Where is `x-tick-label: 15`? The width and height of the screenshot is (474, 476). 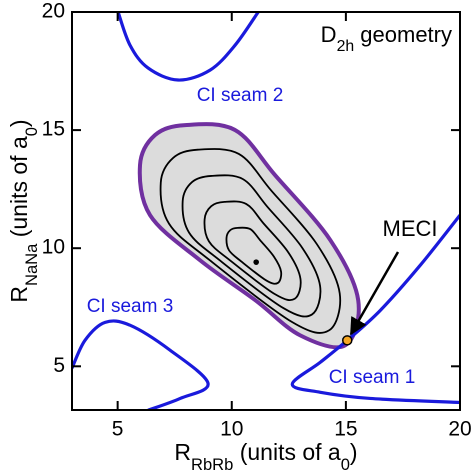 x-tick-label: 15 is located at coordinates (345, 429).